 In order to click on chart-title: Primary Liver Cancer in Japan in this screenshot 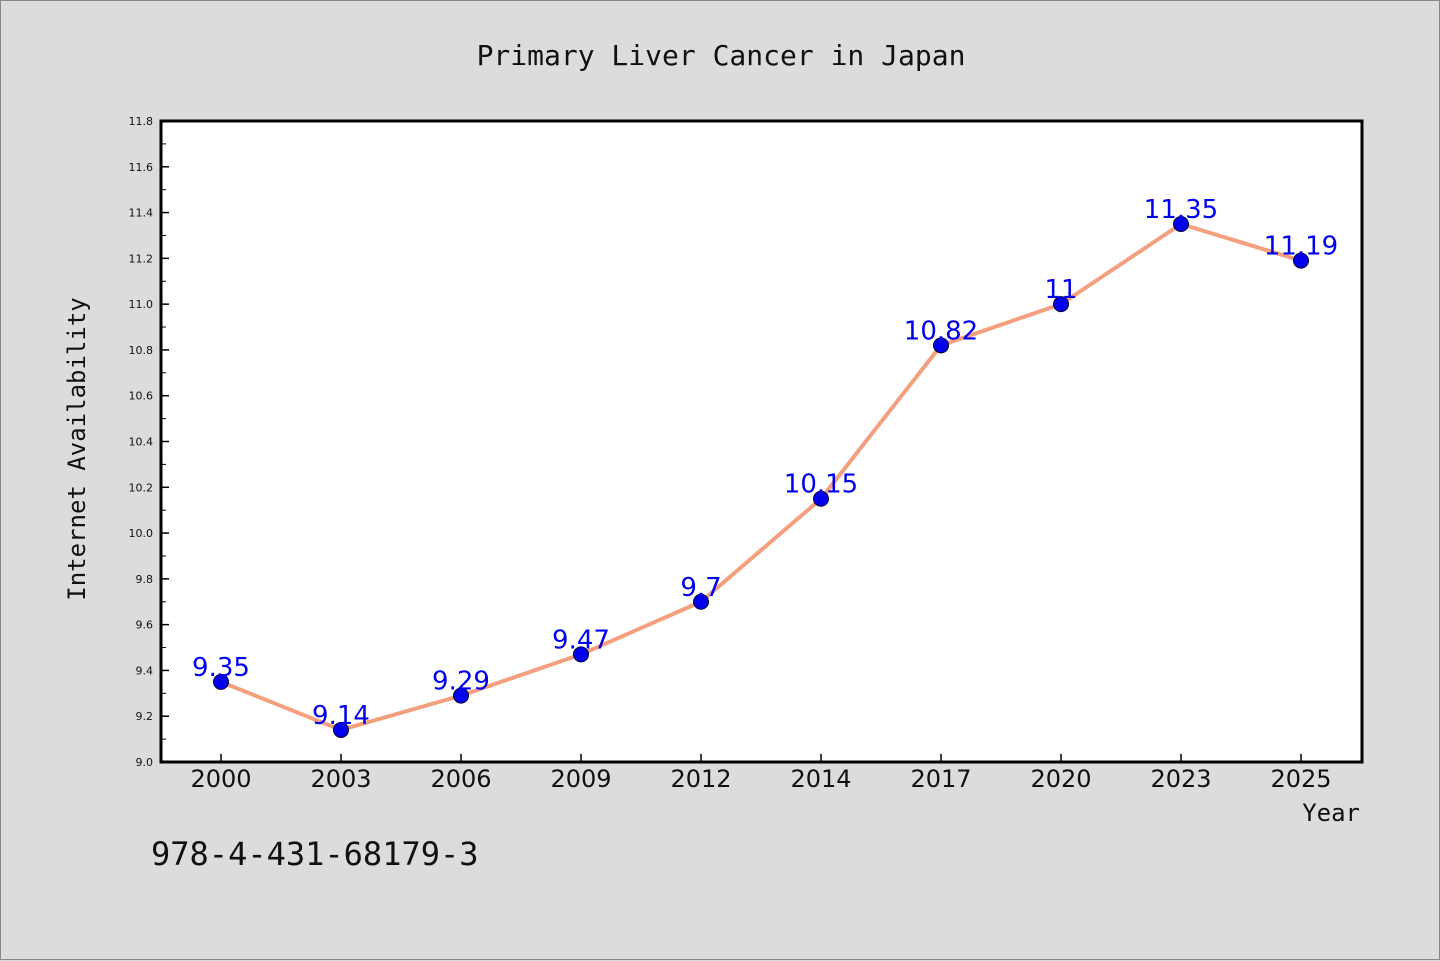, I will do `click(721, 55)`.